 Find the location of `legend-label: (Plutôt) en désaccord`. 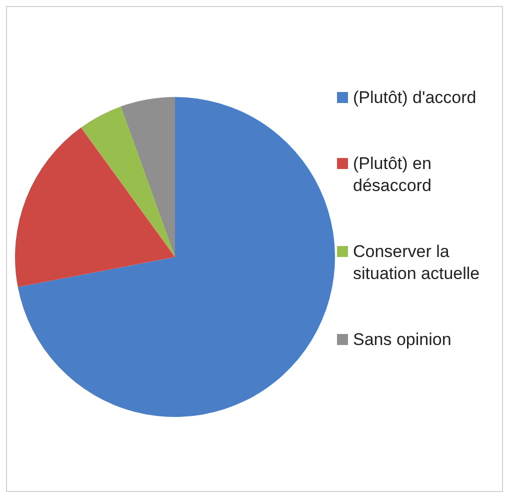

legend-label: (Plutôt) en désaccord is located at coordinates (392, 175).